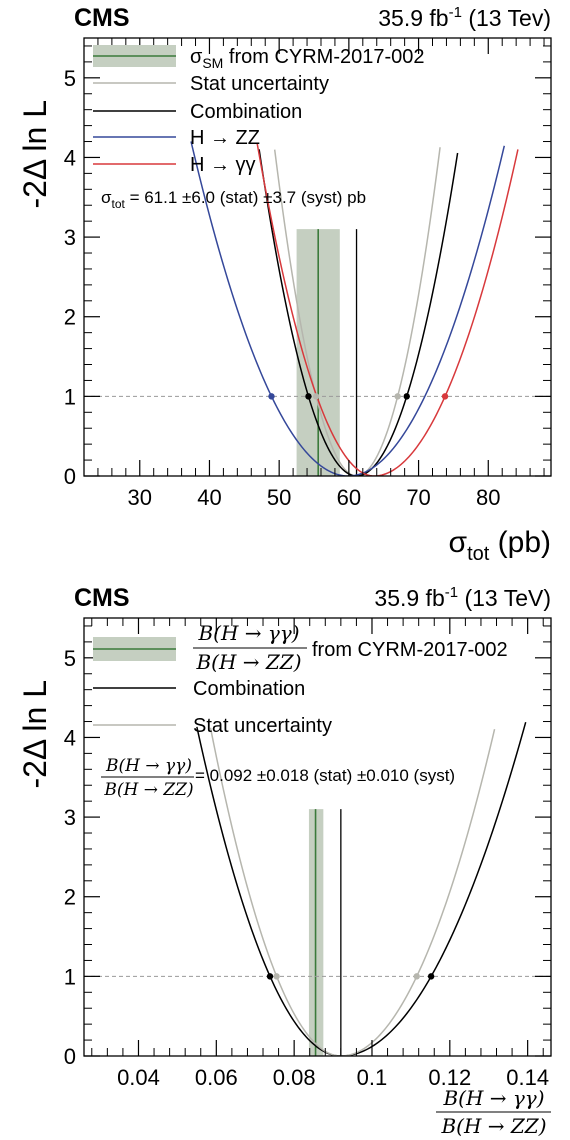  I want to click on x-axis-label: σtot (pb), so click(500, 545).